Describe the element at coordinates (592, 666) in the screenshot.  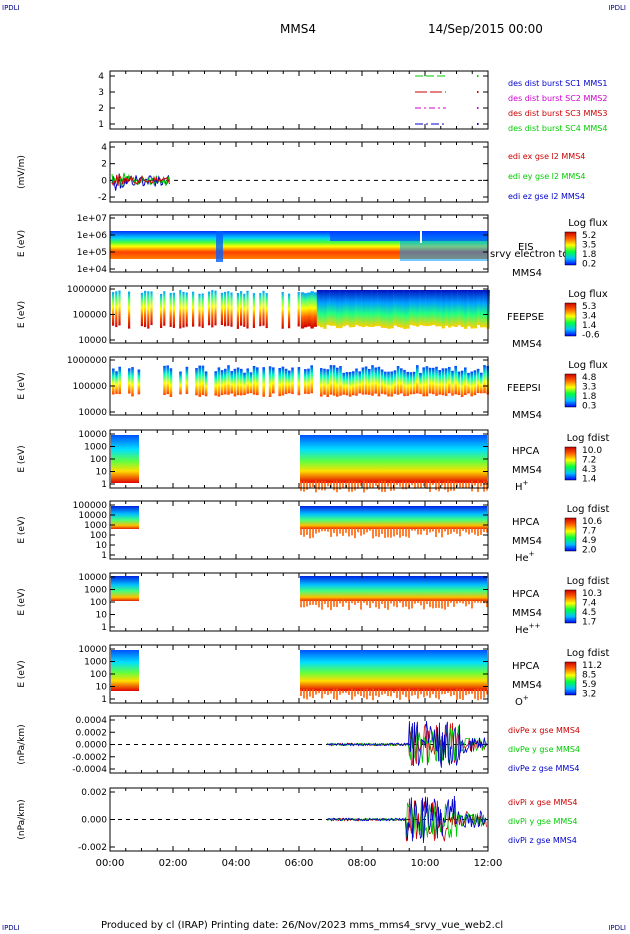
I see `colorbar-tick-label-hpca-o: 11.2` at that location.